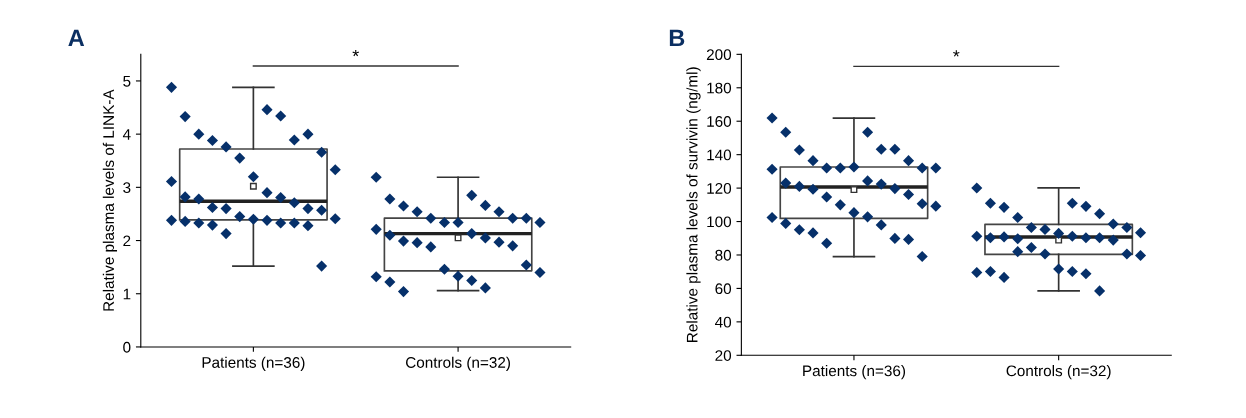  I want to click on y-tick-label: 80, so click(723, 255).